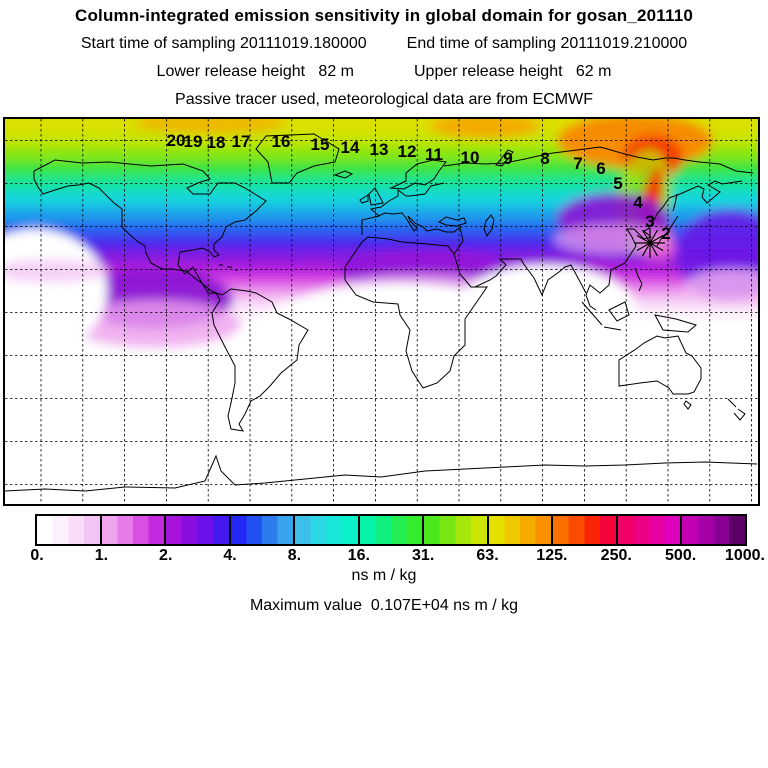 The image size is (768, 768). What do you see at coordinates (687, 405) in the screenshot?
I see `coast-tasmania` at bounding box center [687, 405].